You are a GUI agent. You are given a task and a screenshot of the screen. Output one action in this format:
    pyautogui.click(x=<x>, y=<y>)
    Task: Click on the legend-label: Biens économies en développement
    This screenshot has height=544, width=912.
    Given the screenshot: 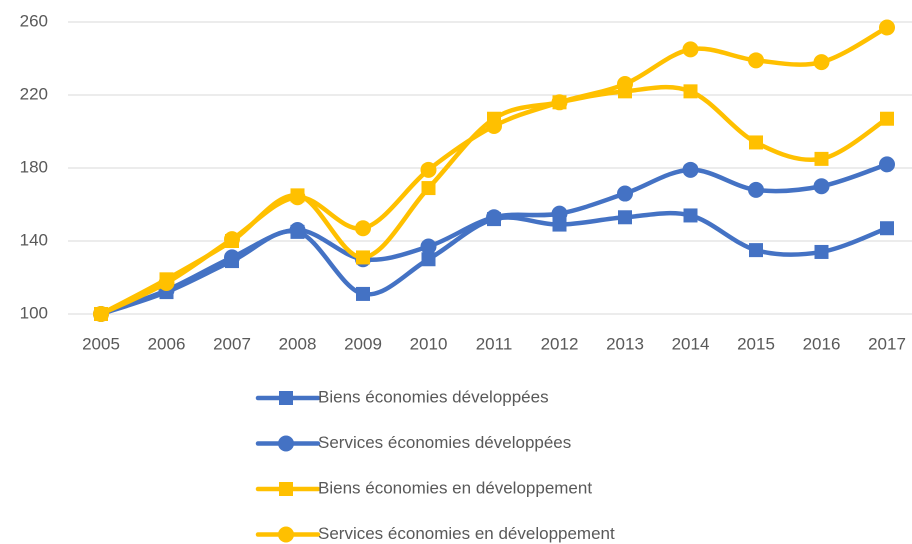 What is the action you would take?
    pyautogui.click(x=455, y=487)
    